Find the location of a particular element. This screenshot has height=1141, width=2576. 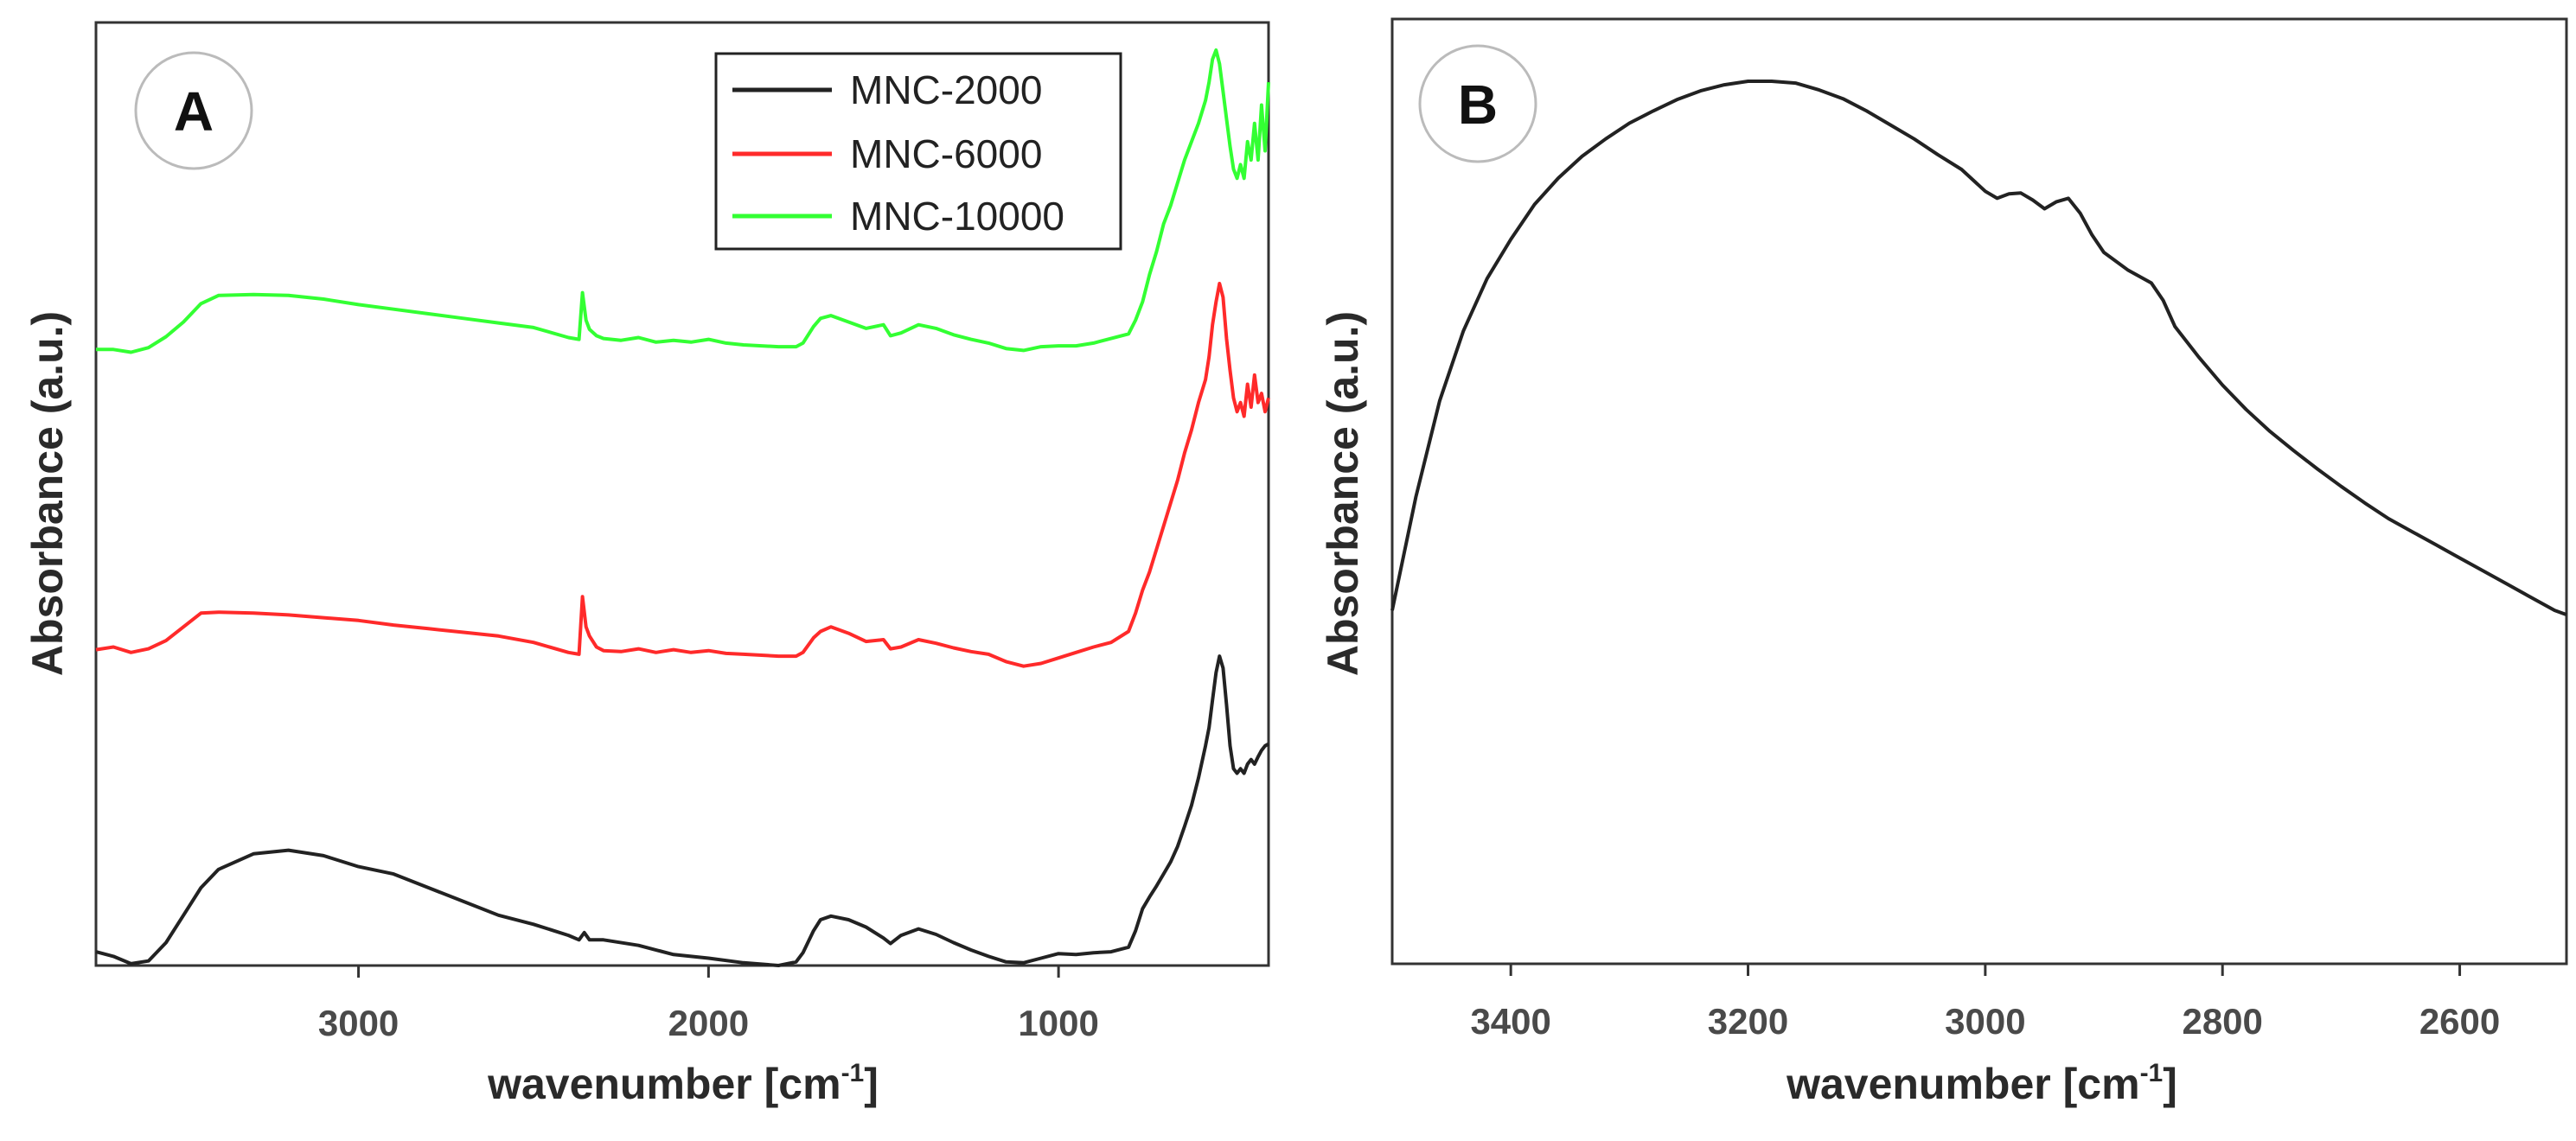

panel-b-x-ticks: 3400 3200 3000 2800 2600 is located at coordinates (1985, 1003).